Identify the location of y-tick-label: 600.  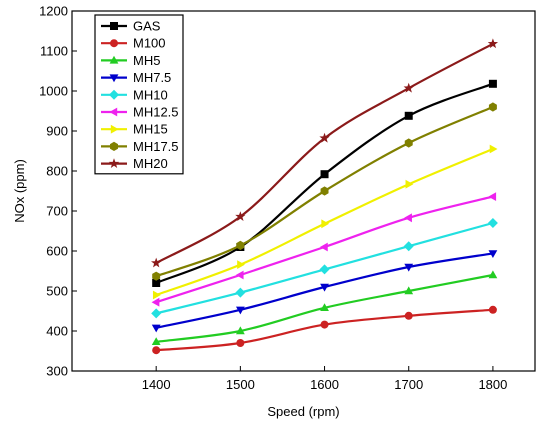
(57, 251).